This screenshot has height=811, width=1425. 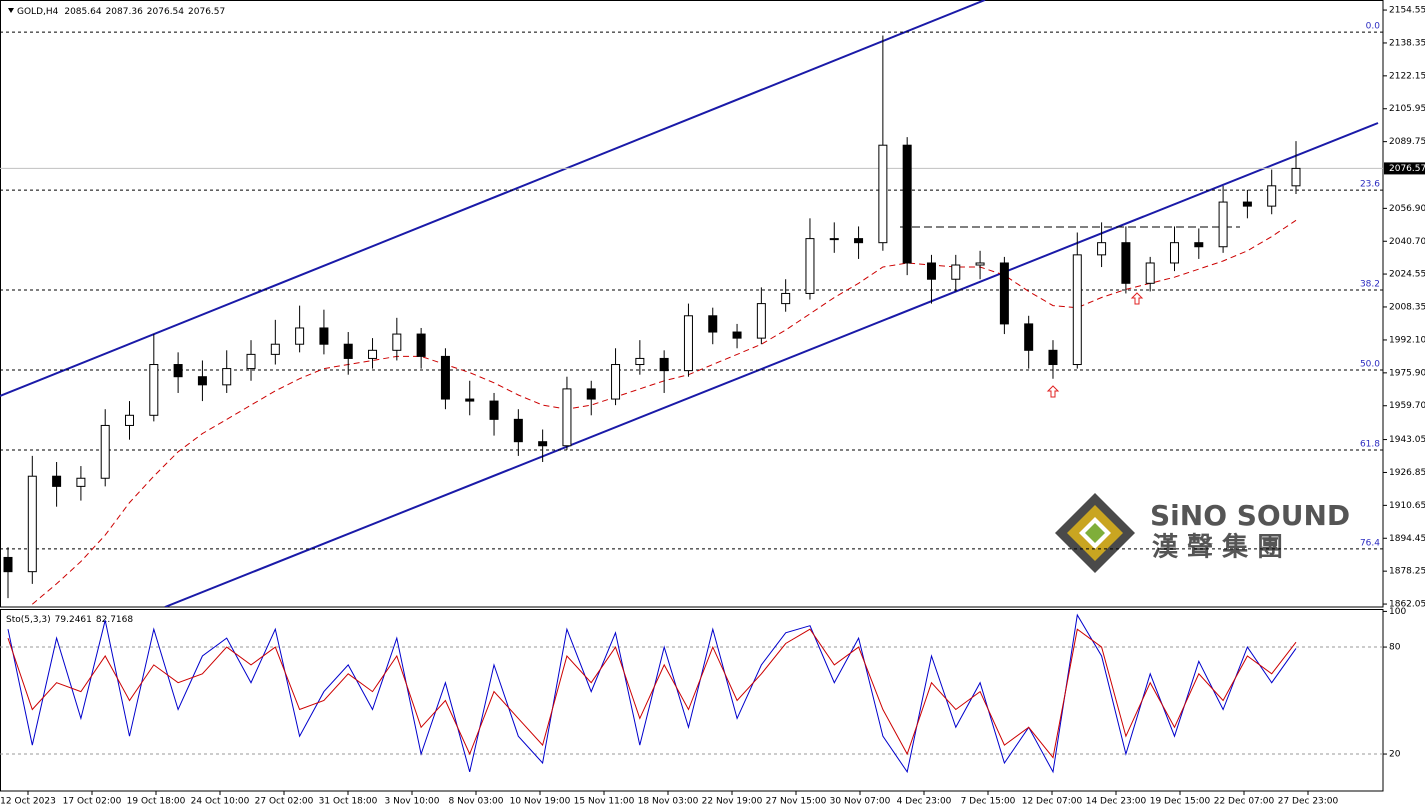 What do you see at coordinates (1180, 802) in the screenshot?
I see `x-tick-label: 19 Dec 15:00` at bounding box center [1180, 802].